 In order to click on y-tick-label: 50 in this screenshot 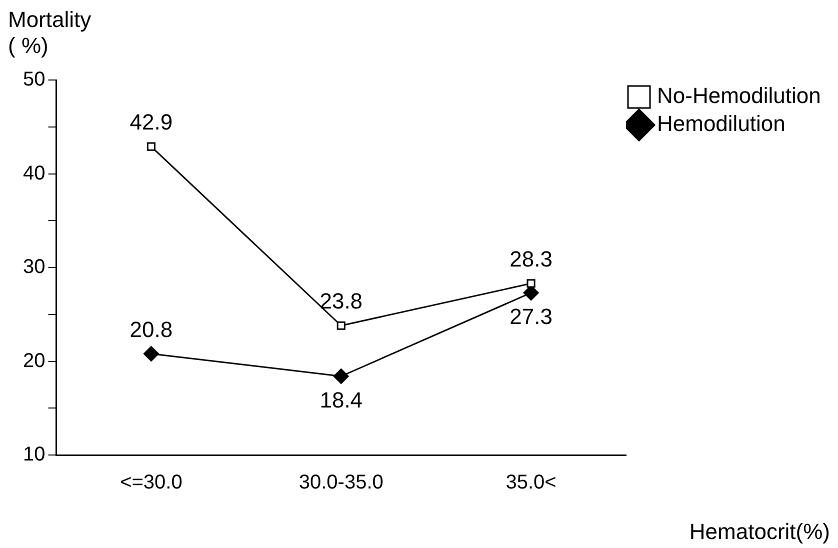, I will do `click(34, 79)`.